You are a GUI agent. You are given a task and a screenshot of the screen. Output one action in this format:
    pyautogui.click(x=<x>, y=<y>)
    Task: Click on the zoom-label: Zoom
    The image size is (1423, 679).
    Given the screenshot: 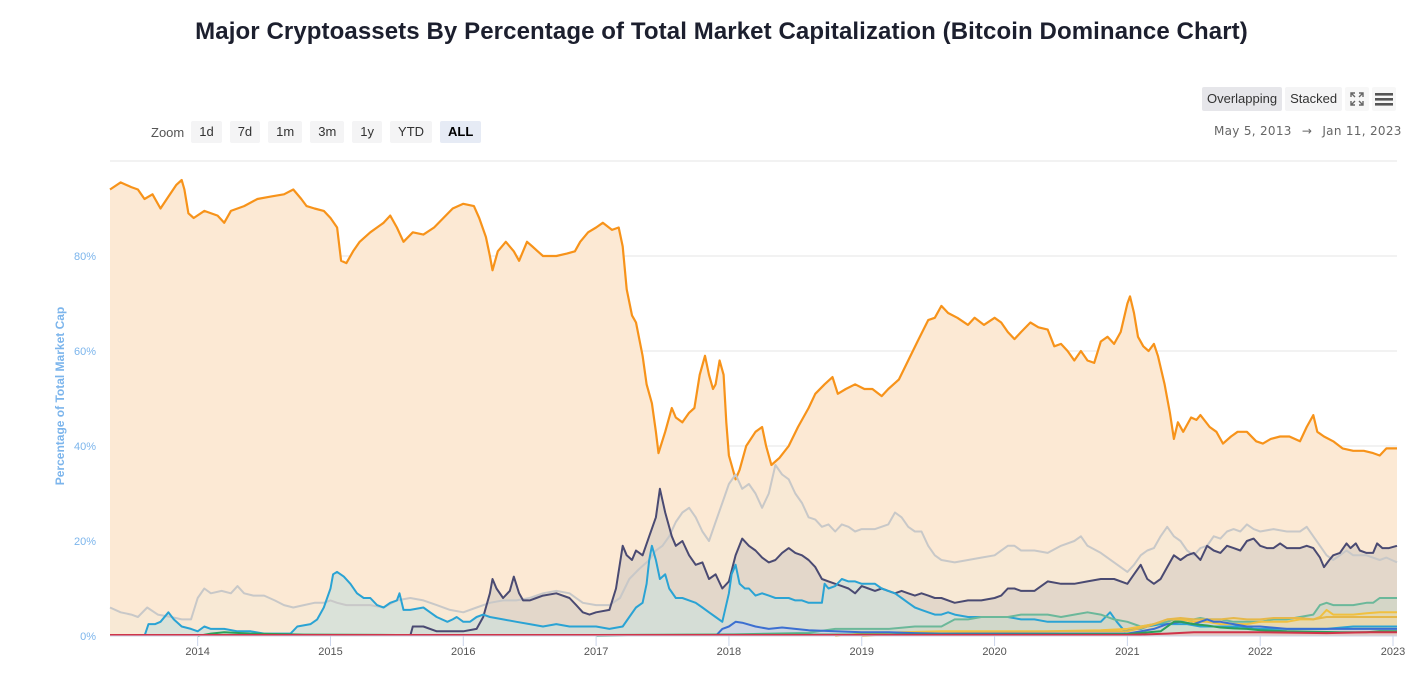 What is the action you would take?
    pyautogui.click(x=168, y=132)
    